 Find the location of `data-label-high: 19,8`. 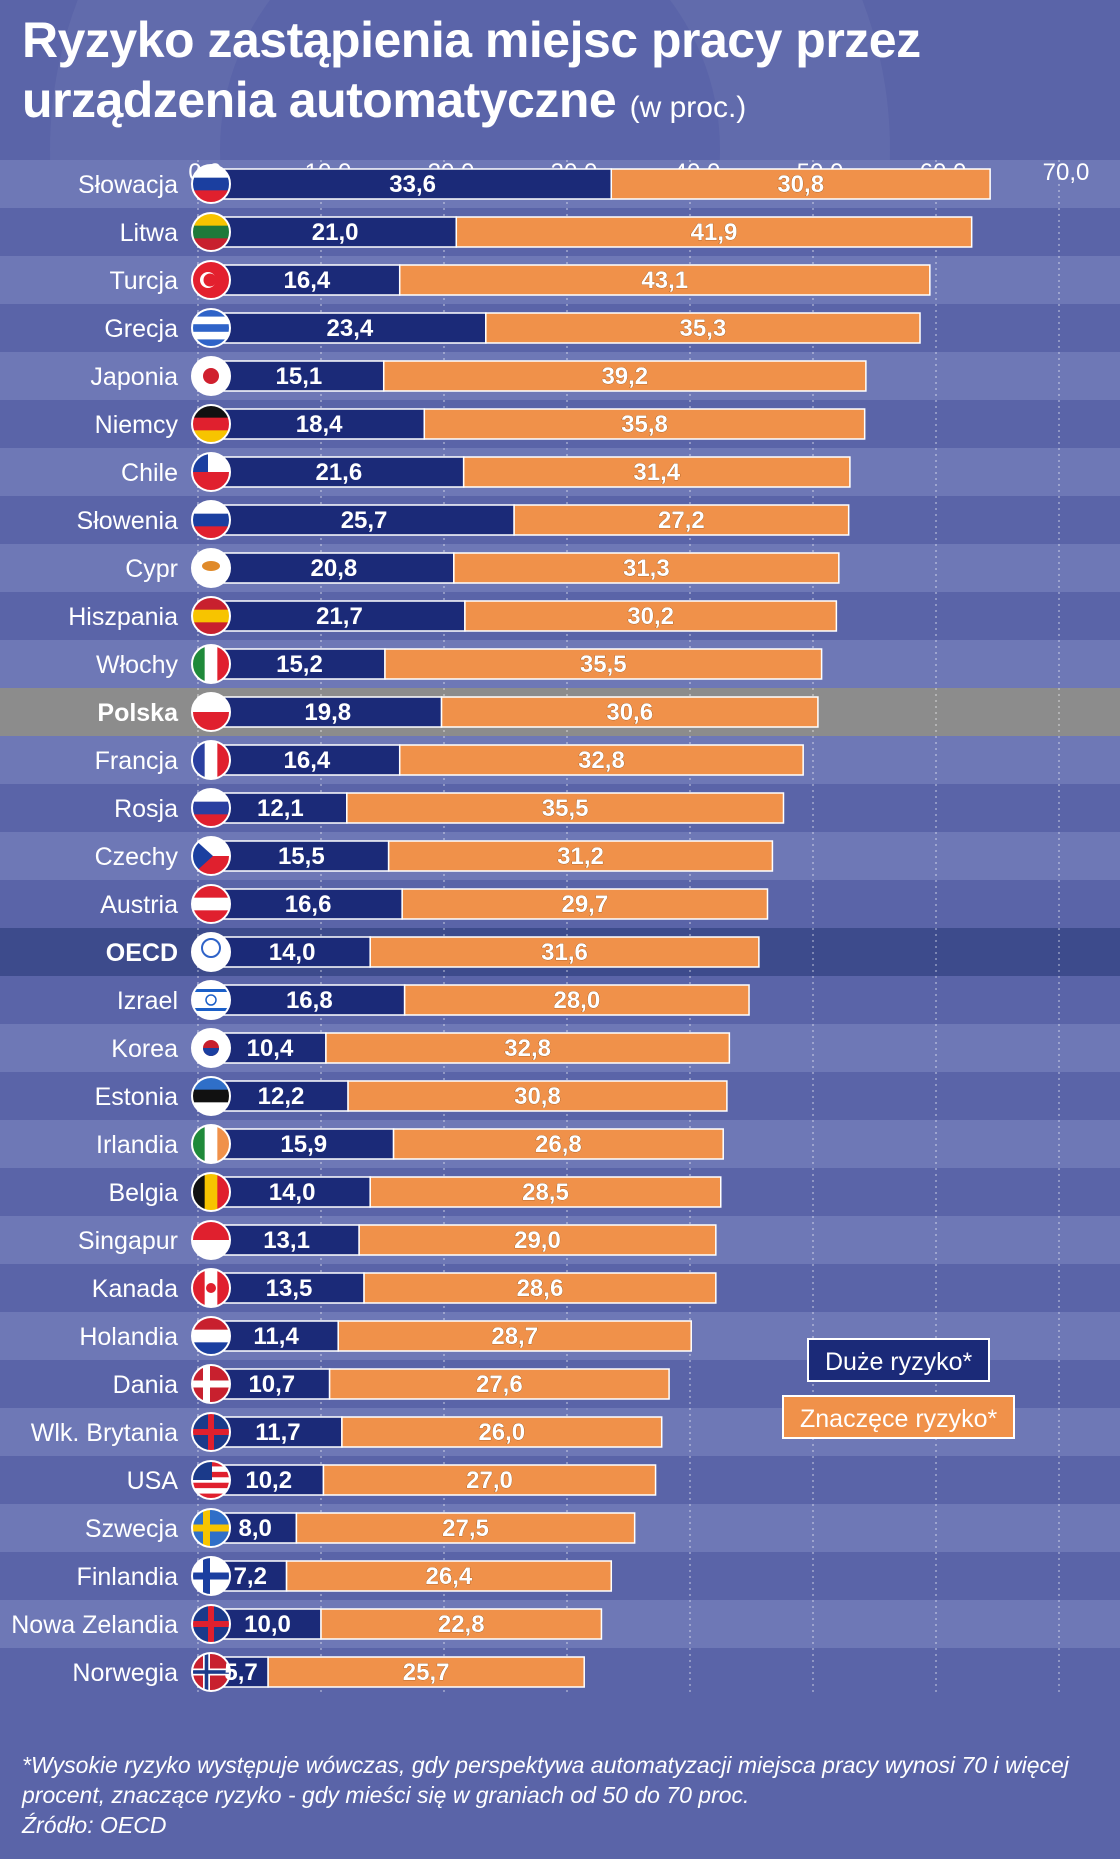

data-label-high: 19,8 is located at coordinates (327, 712).